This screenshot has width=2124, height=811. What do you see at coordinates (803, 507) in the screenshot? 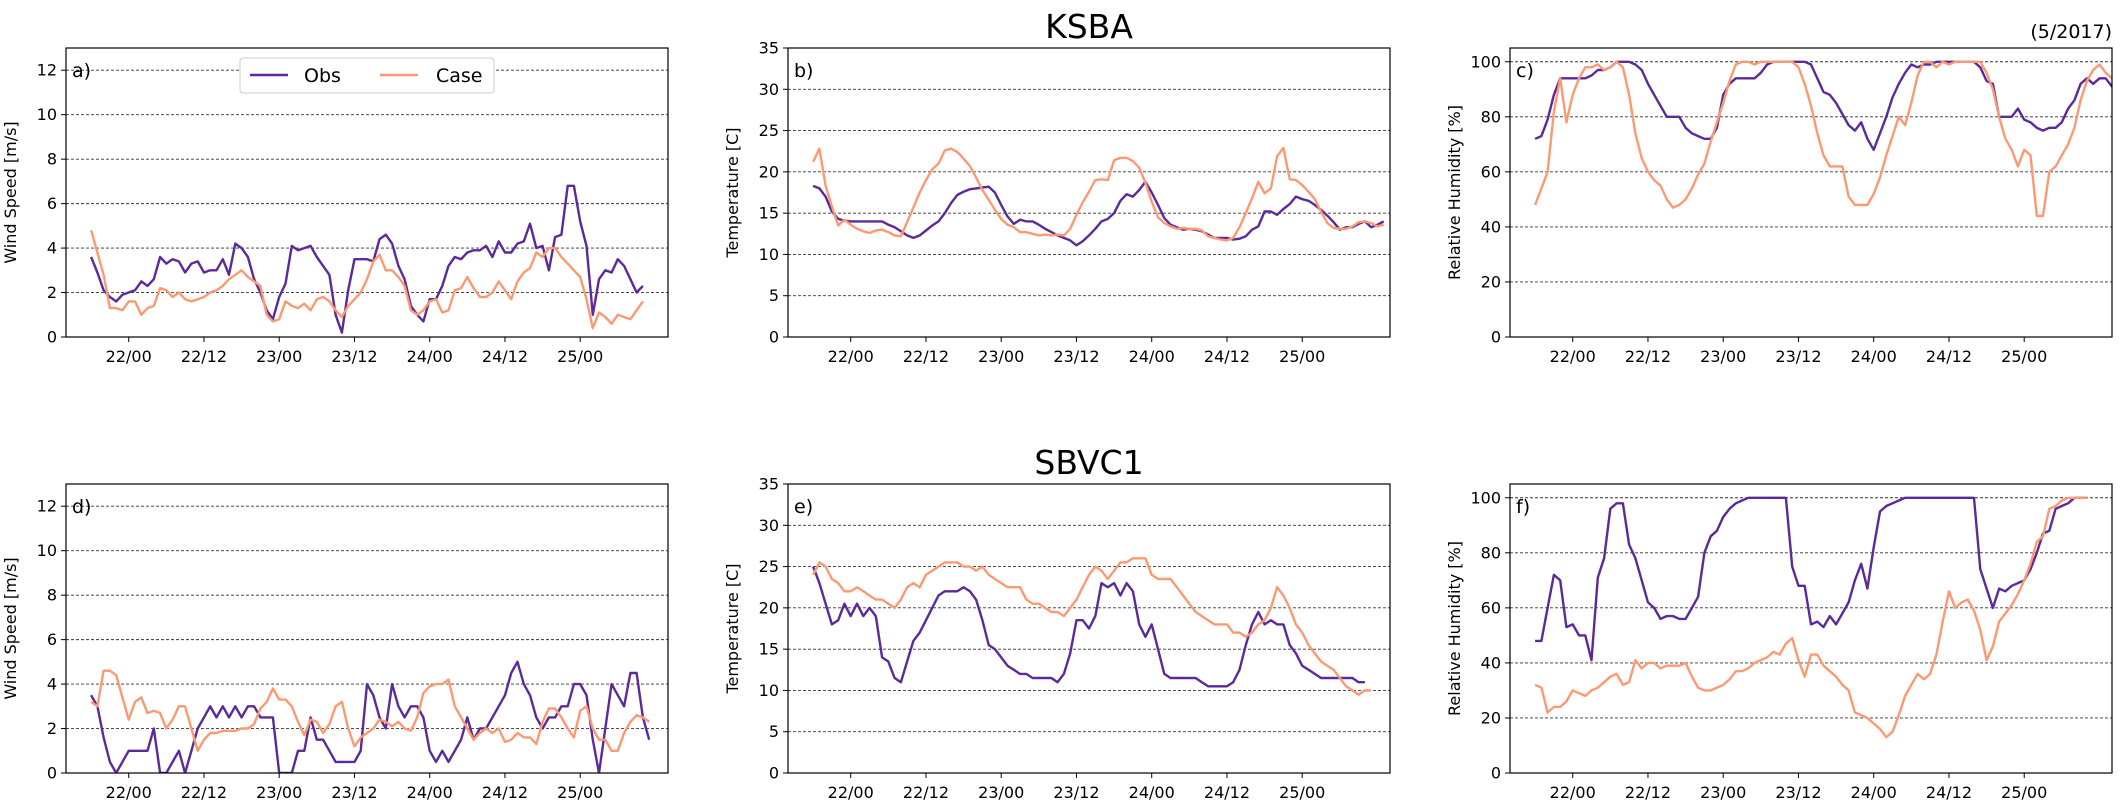
I see `panel-label: e)` at bounding box center [803, 507].